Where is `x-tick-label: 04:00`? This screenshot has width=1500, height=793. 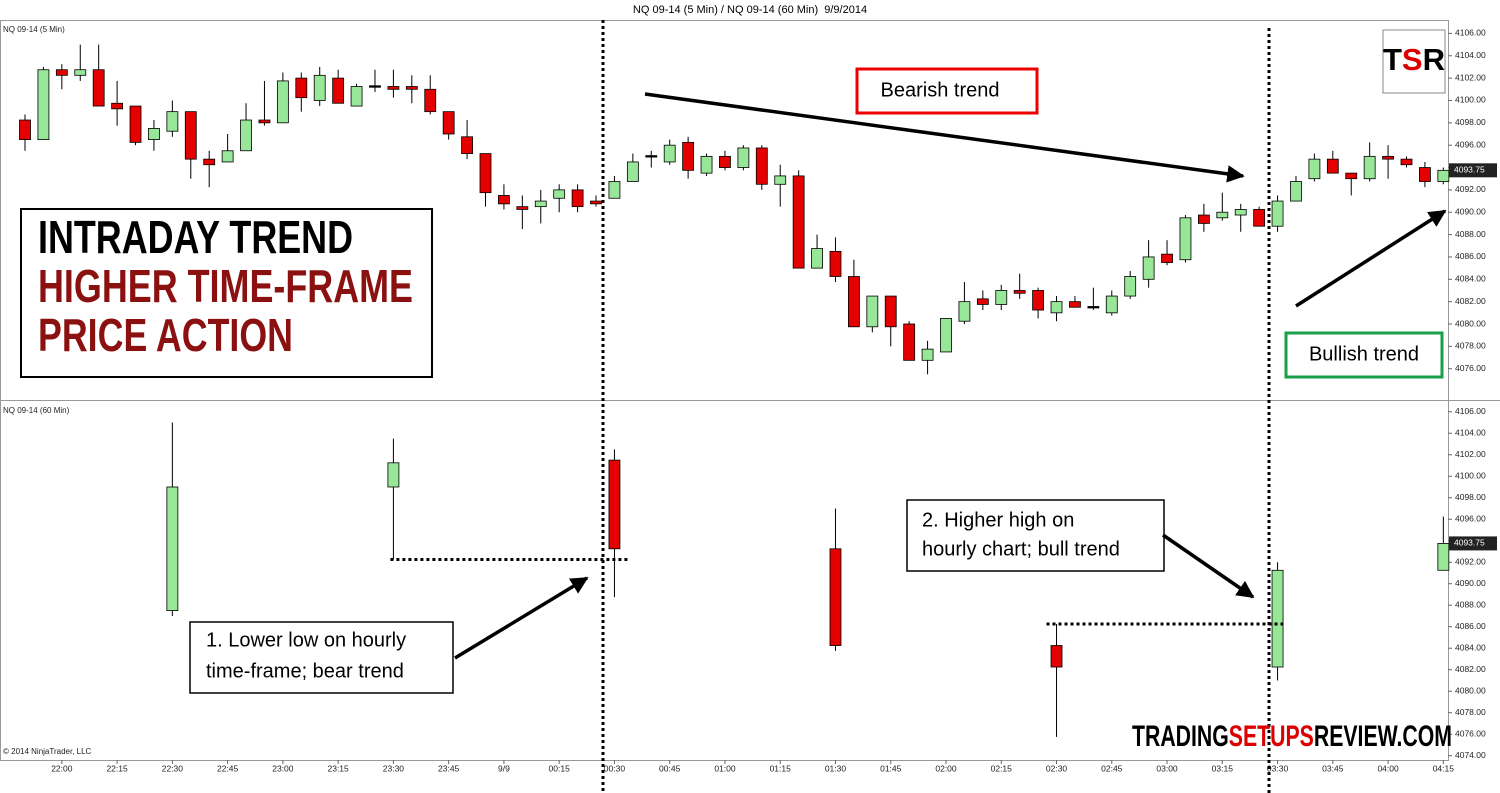
x-tick-label: 04:00 is located at coordinates (1388, 768).